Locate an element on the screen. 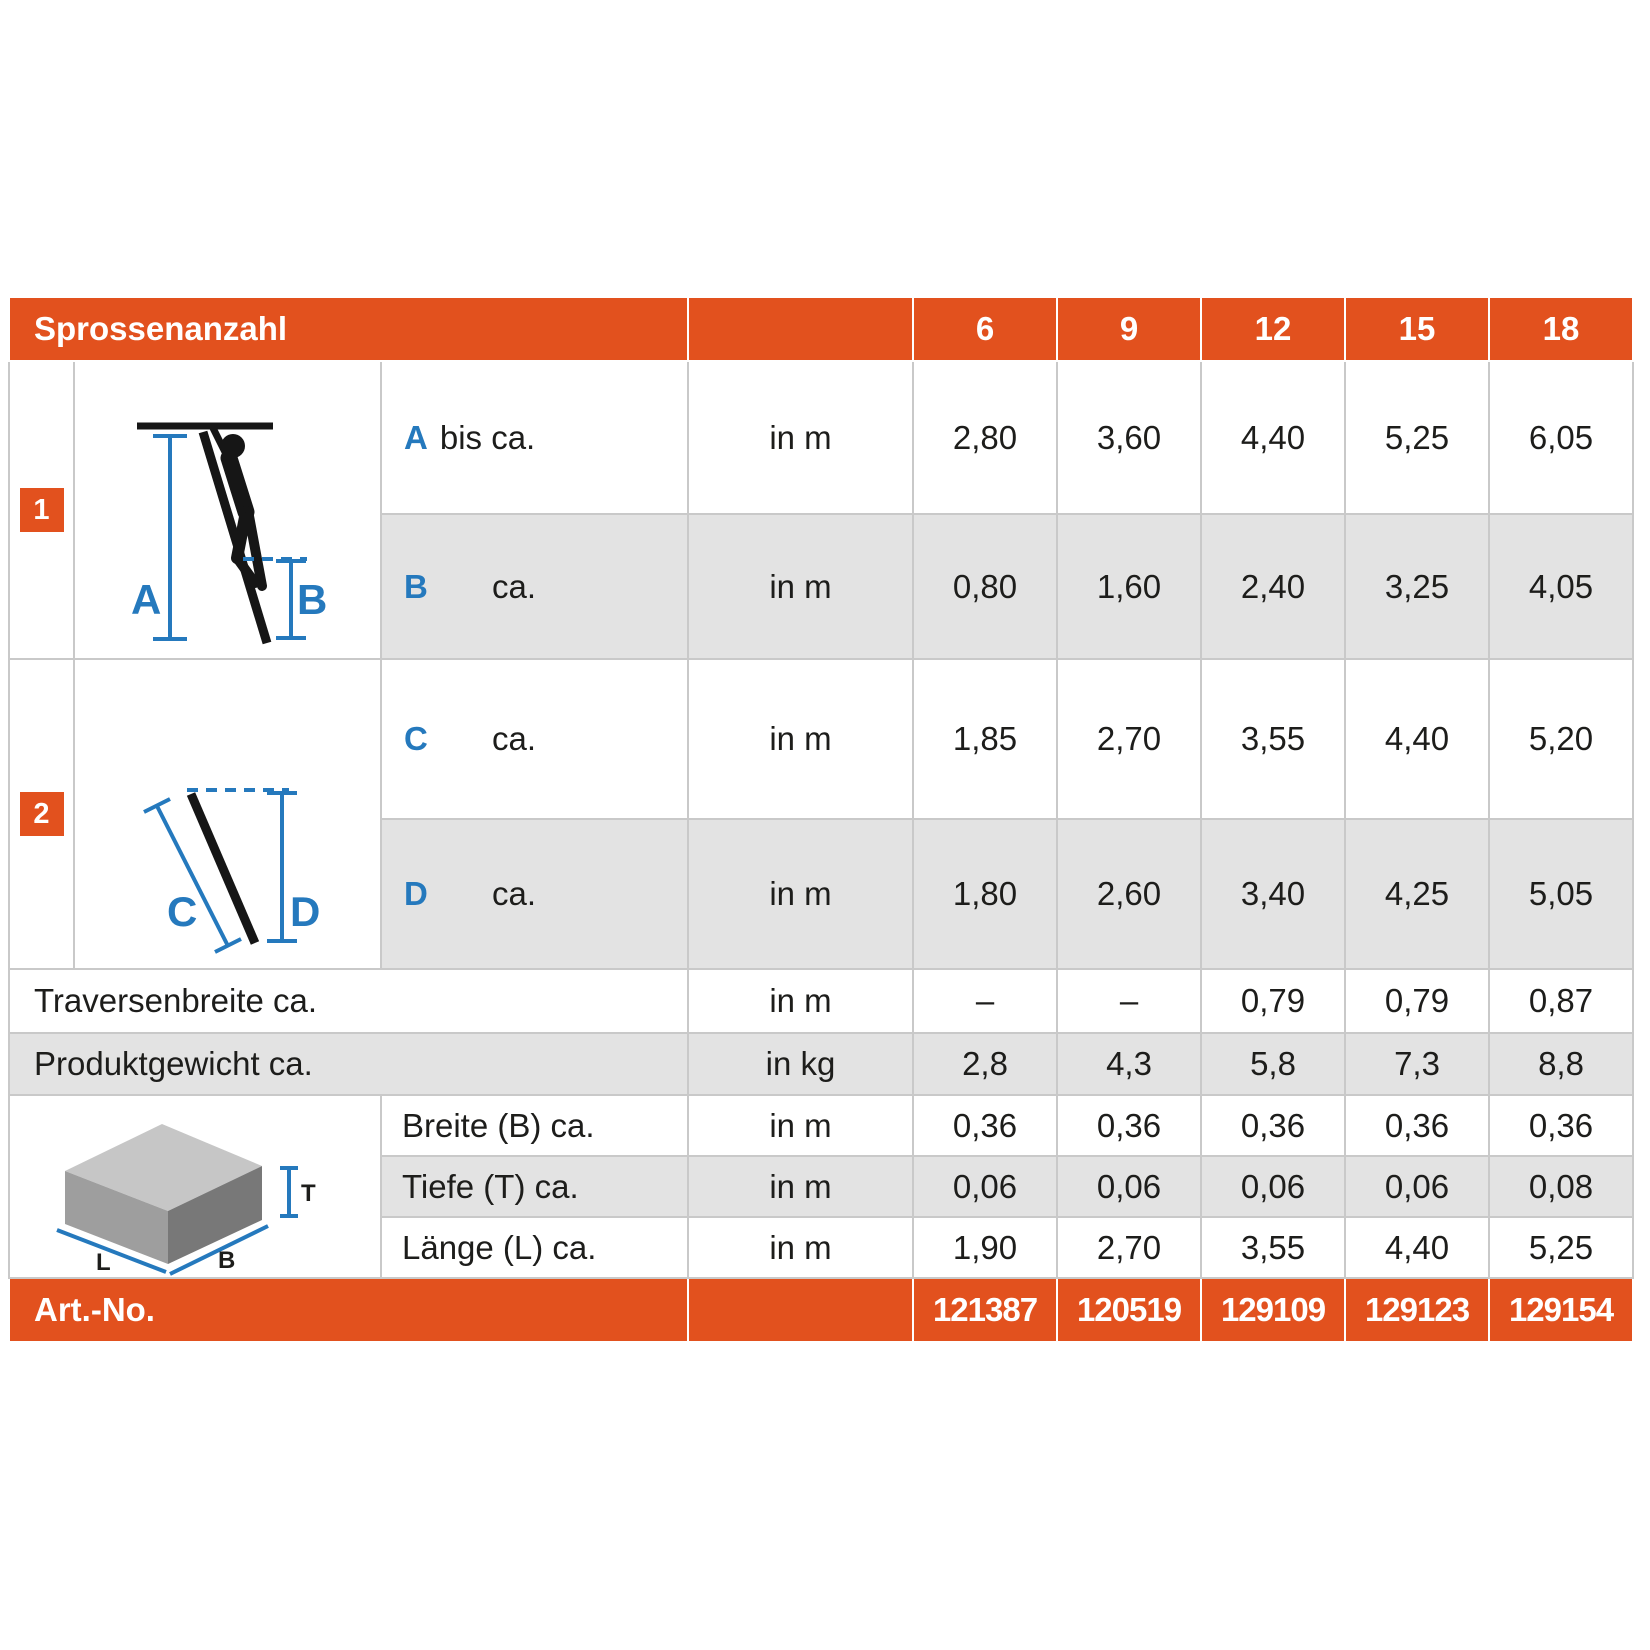  value-cell: 0,08 is located at coordinates (1561, 1186).